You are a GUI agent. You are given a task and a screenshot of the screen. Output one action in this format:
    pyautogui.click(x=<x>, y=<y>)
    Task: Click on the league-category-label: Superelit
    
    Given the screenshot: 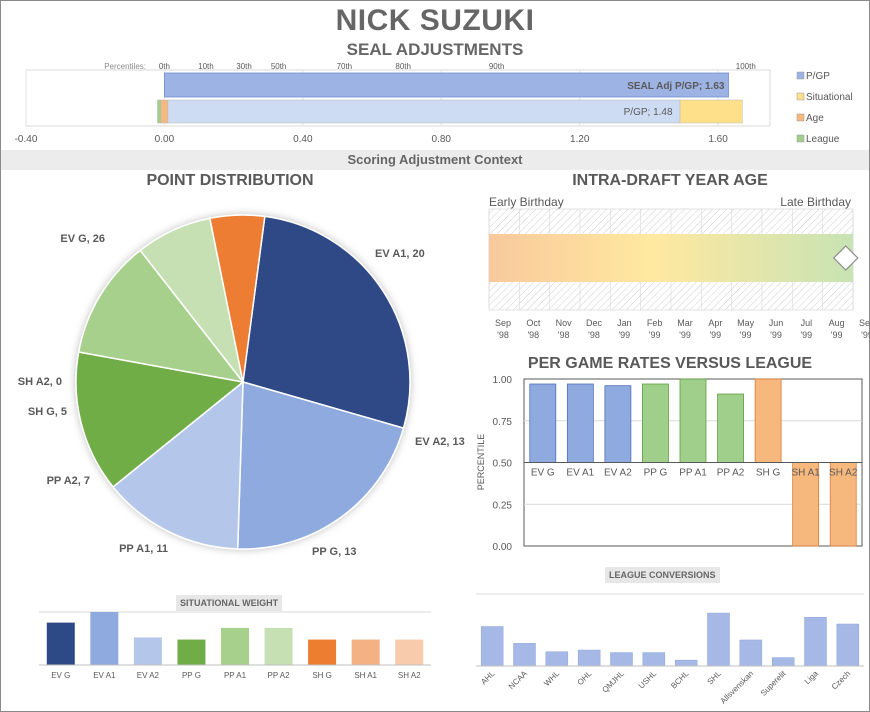 What is the action you would take?
    pyautogui.click(x=773, y=683)
    